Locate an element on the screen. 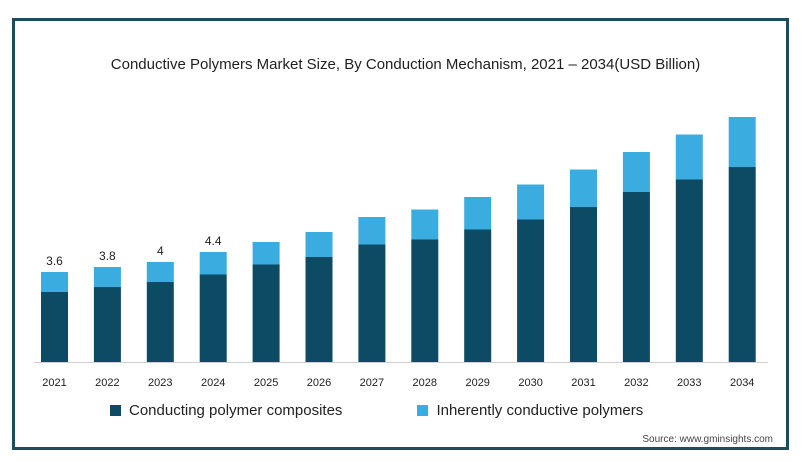  x-tick-label-2031: 2031 is located at coordinates (583, 383).